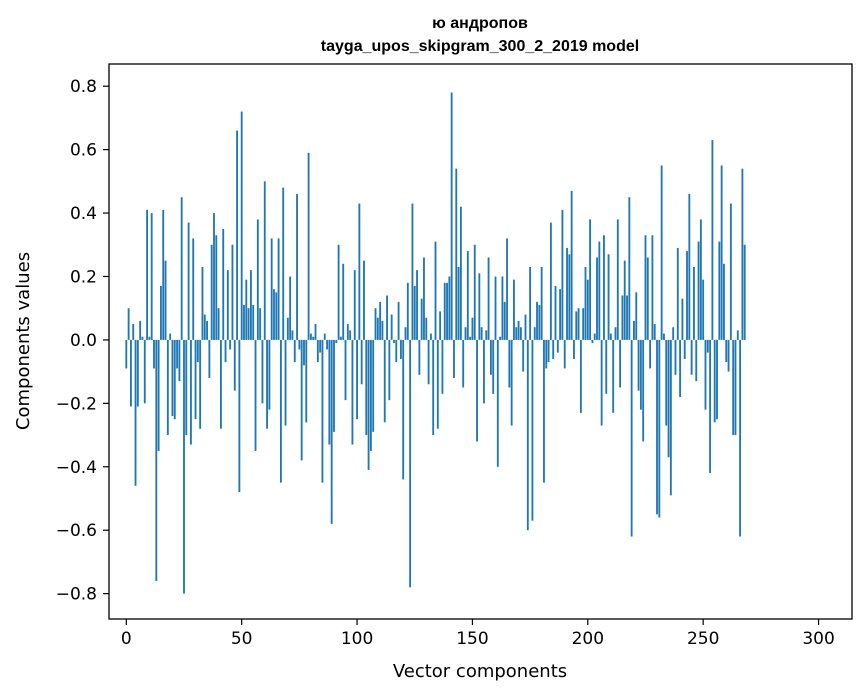 The image size is (867, 696). Describe the element at coordinates (76, 595) in the screenshot. I see `y-tick-label: −0.8` at that location.